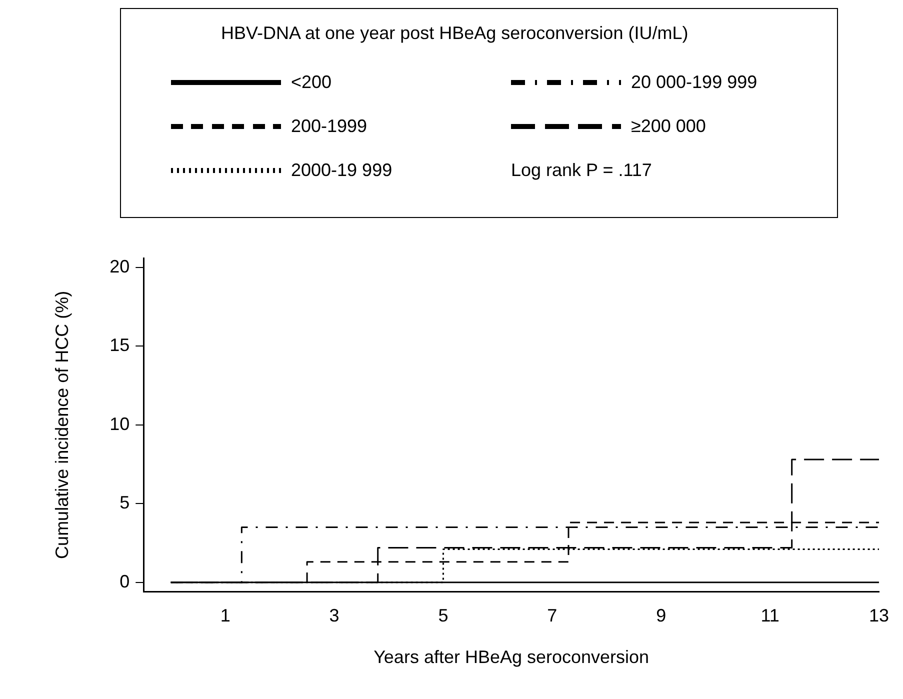 Image resolution: width=903 pixels, height=699 pixels. What do you see at coordinates (879, 616) in the screenshot?
I see `x-tick-label: 13` at bounding box center [879, 616].